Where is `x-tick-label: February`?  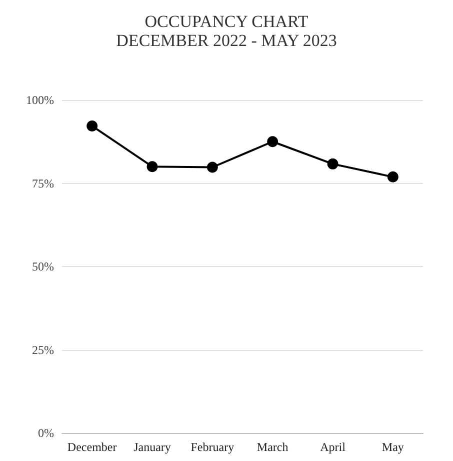 x-tick-label: February is located at coordinates (212, 447).